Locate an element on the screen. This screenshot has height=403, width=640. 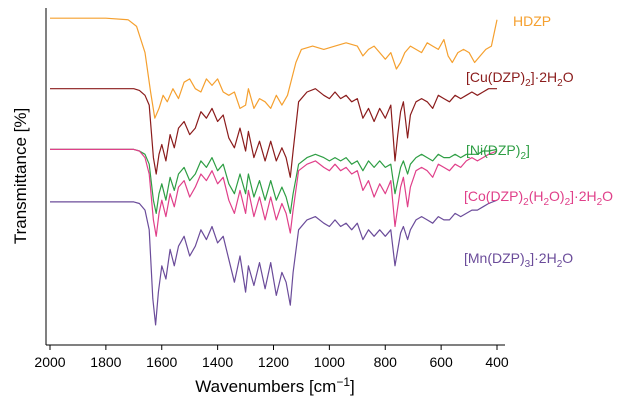
series-label-cu: [Cu(DZP)2]·2H2O is located at coordinates (520, 79).